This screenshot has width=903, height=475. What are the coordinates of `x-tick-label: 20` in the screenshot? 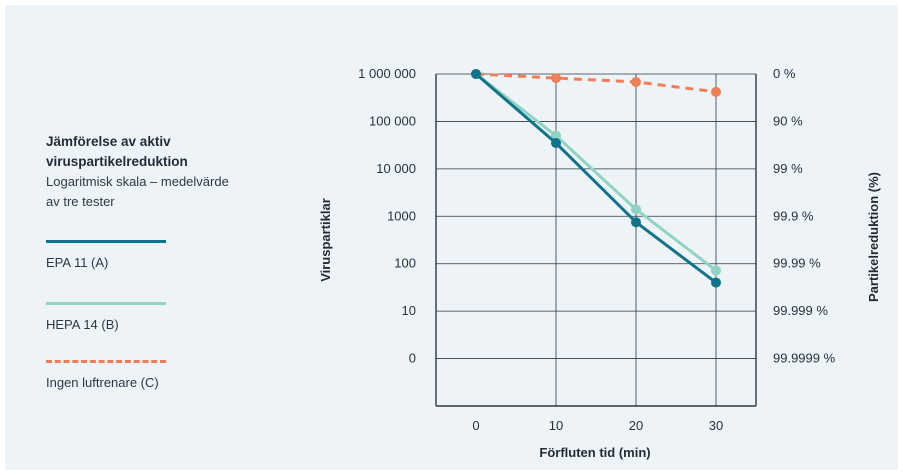 It's located at (636, 425).